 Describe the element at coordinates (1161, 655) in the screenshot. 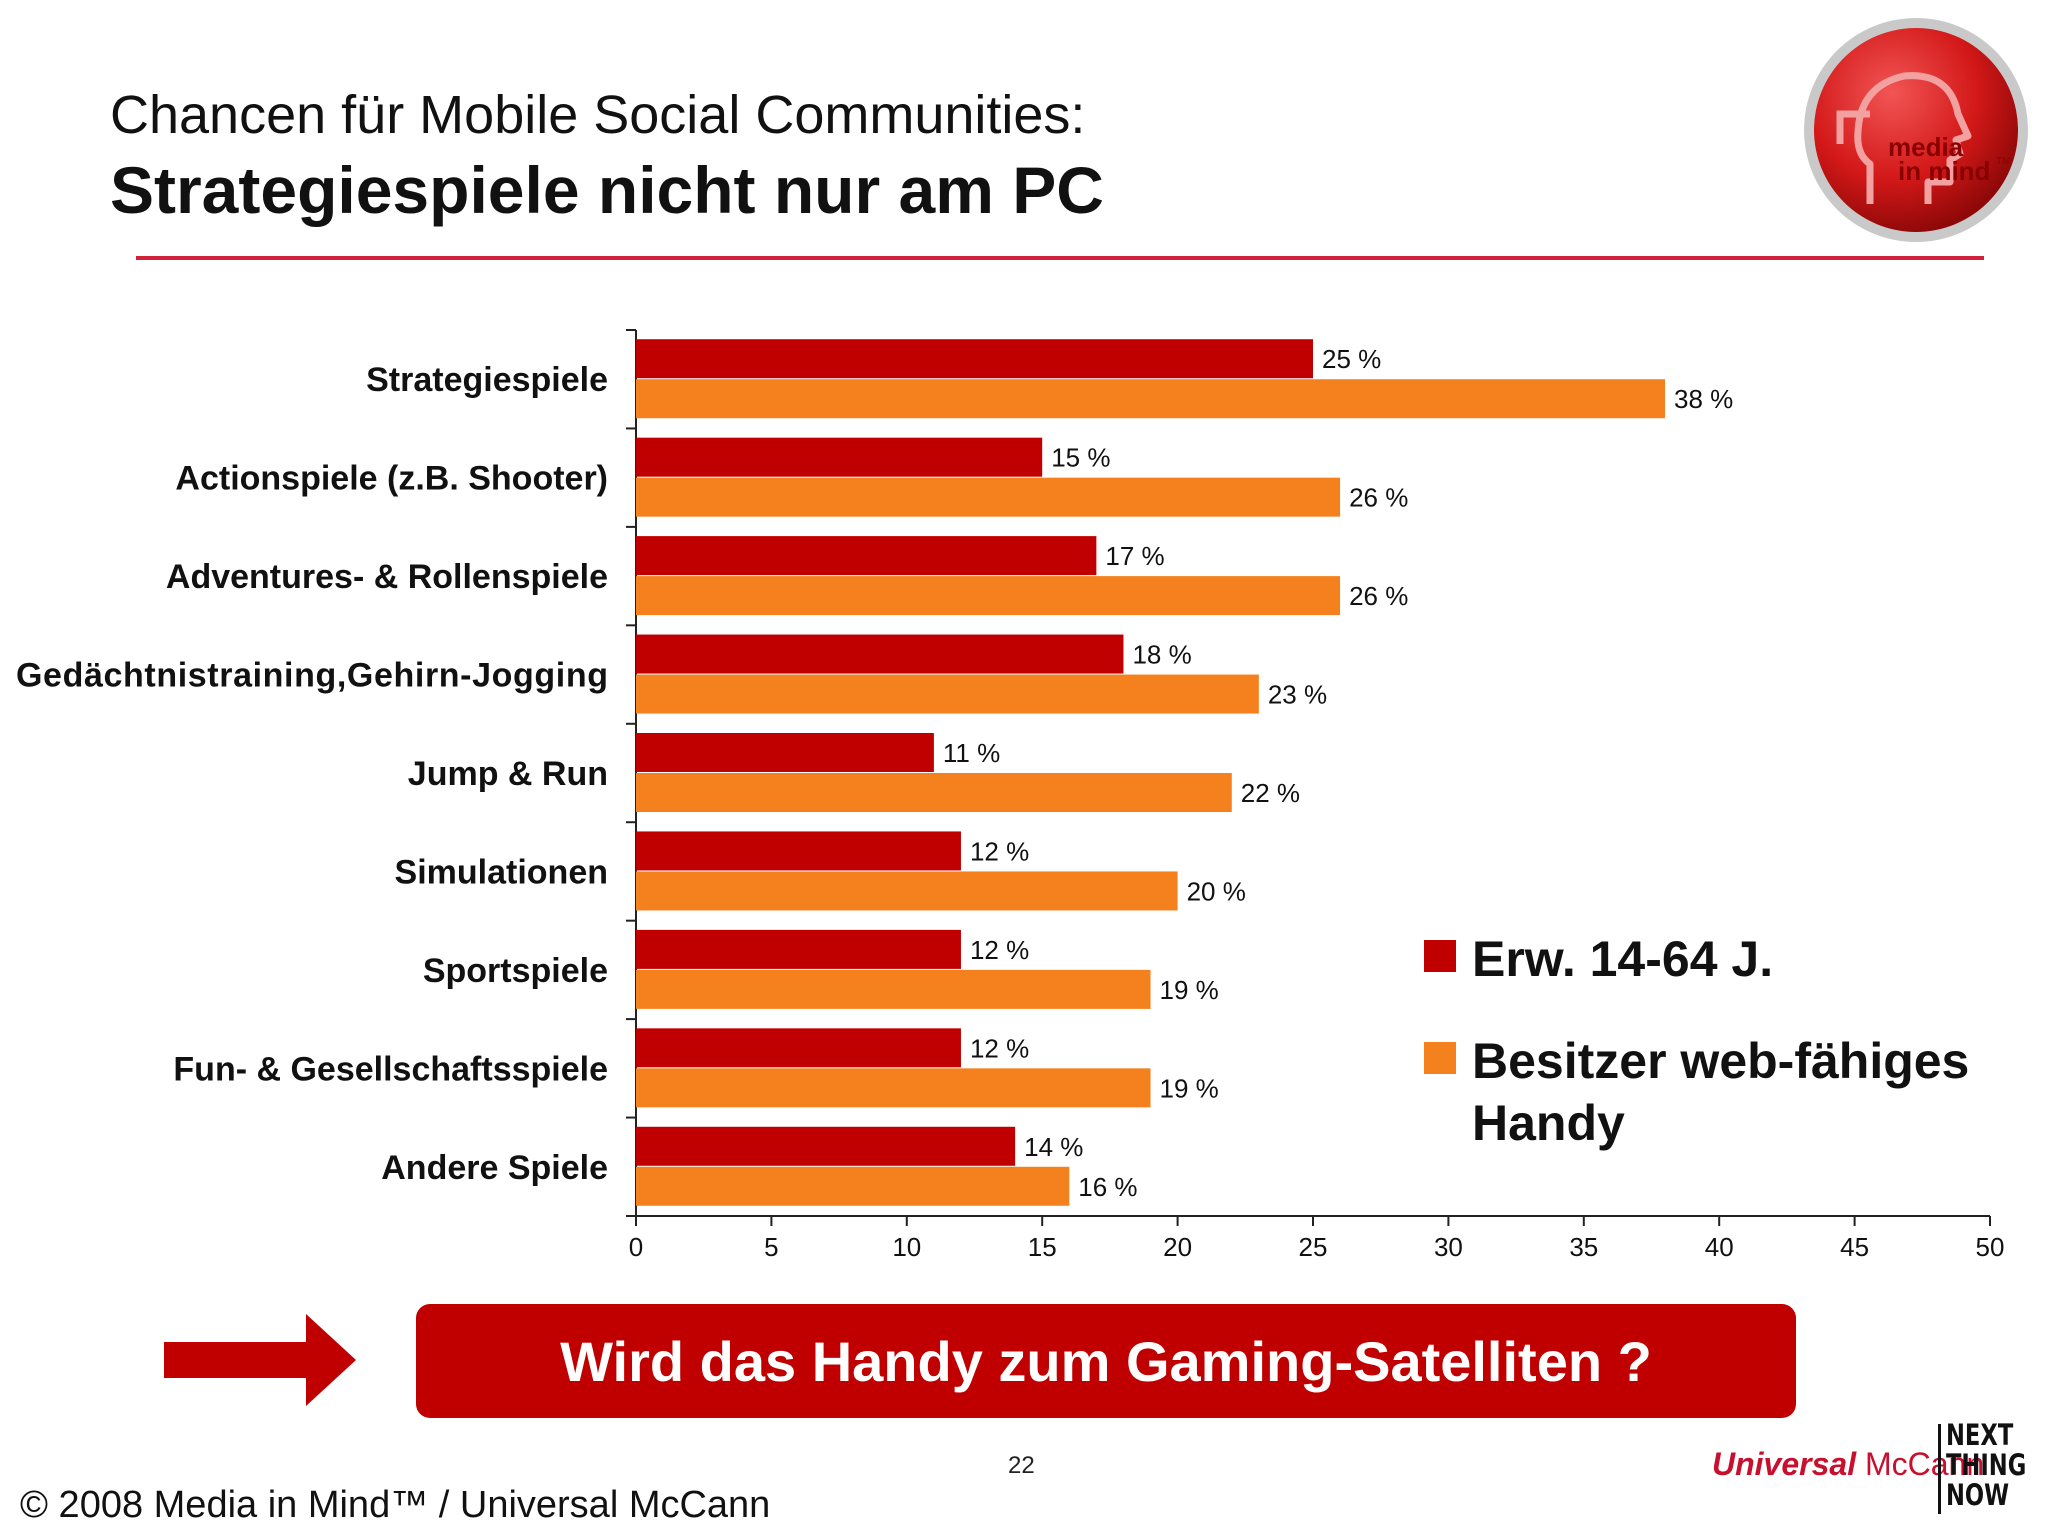

I see `bar-value-label: 18 %` at that location.